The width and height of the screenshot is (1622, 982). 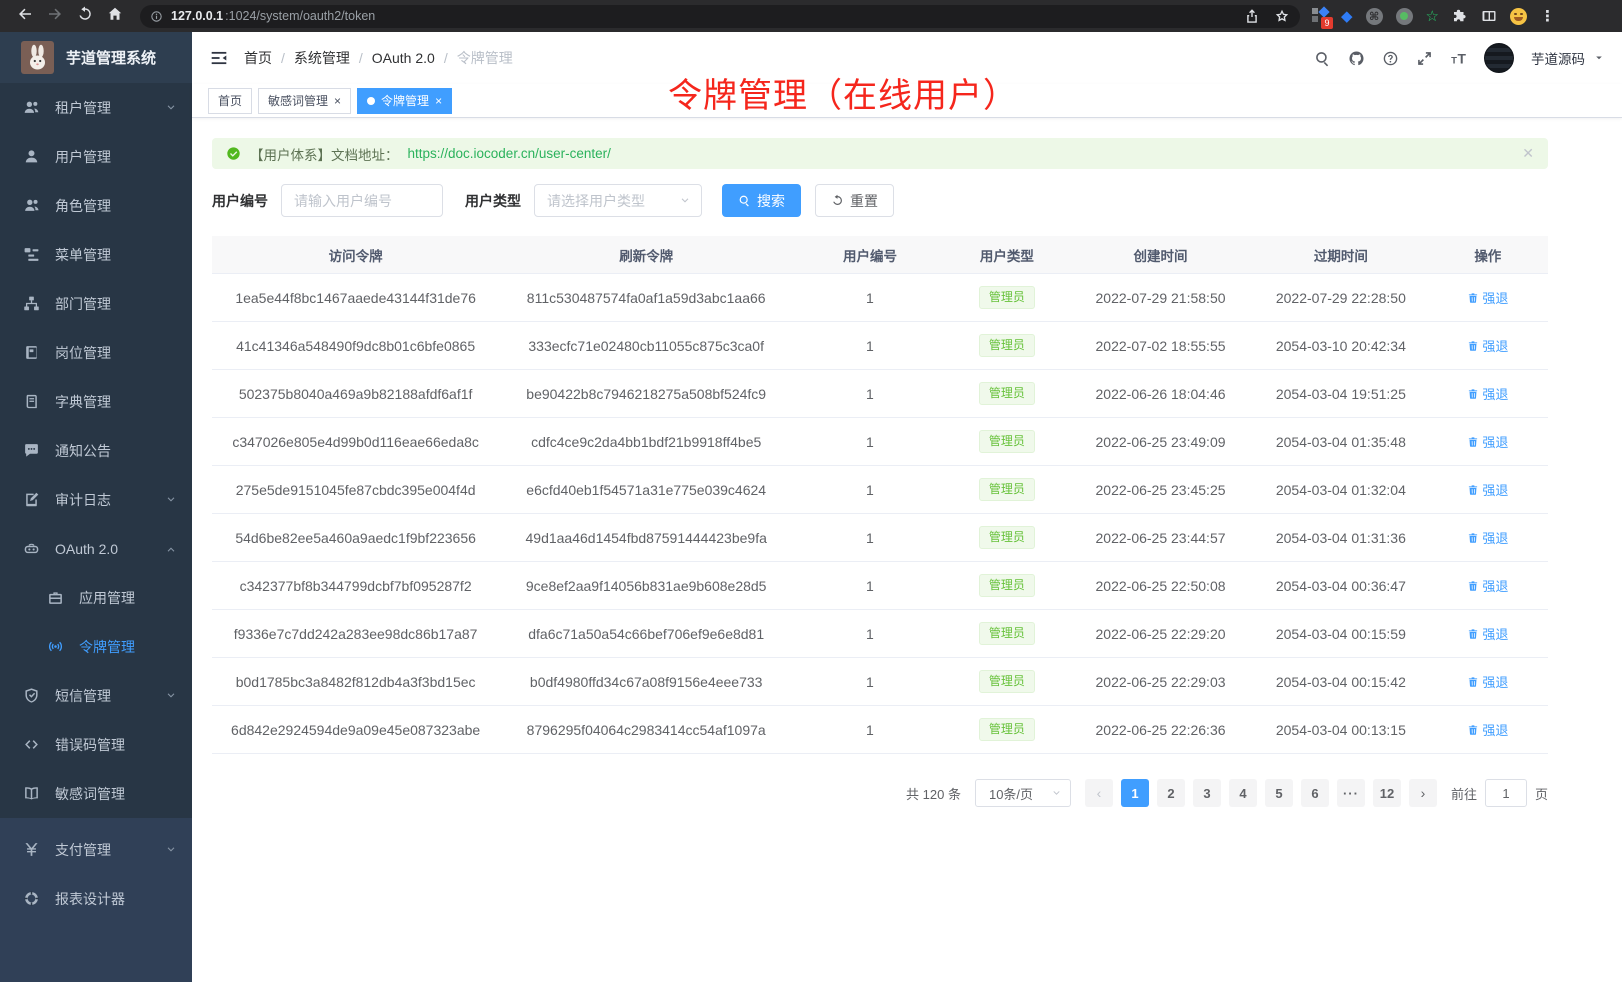 What do you see at coordinates (107, 646) in the screenshot?
I see `sidebar-item-label: 令牌管理` at bounding box center [107, 646].